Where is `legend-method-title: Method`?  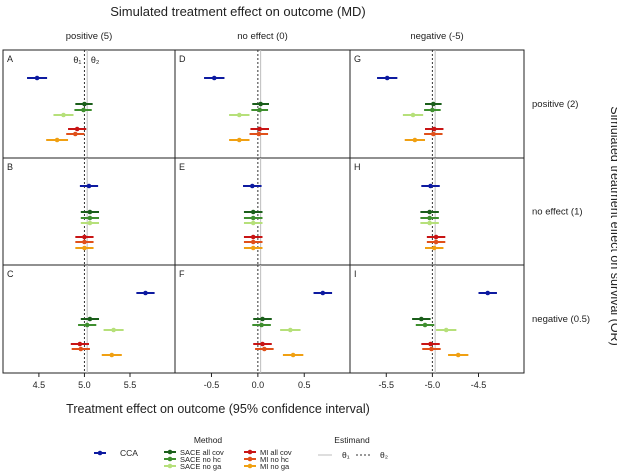 legend-method-title: Method is located at coordinates (208, 440).